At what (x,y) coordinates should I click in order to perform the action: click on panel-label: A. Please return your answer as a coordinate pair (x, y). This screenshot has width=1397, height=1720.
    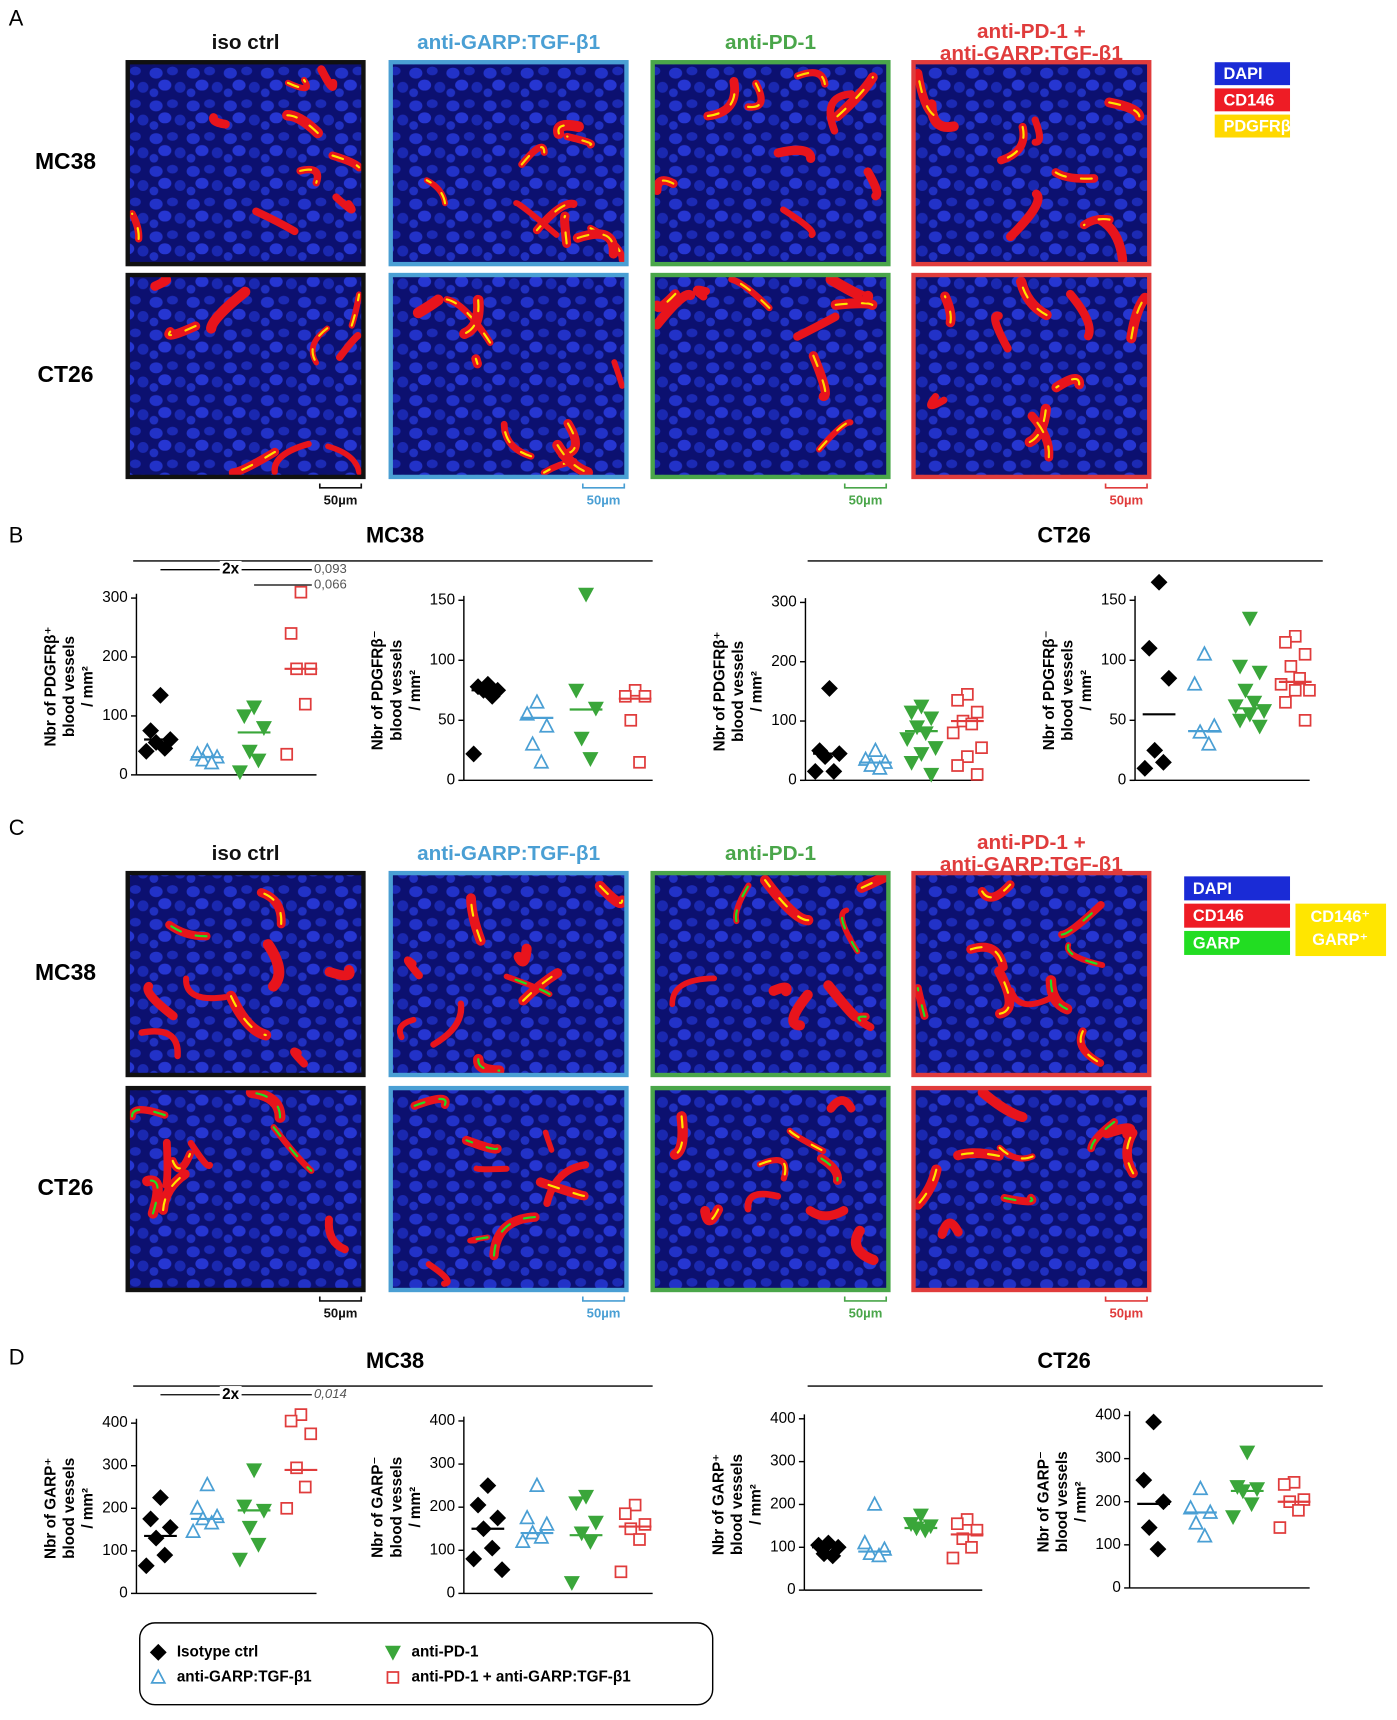
    Looking at the image, I should click on (16, 17).